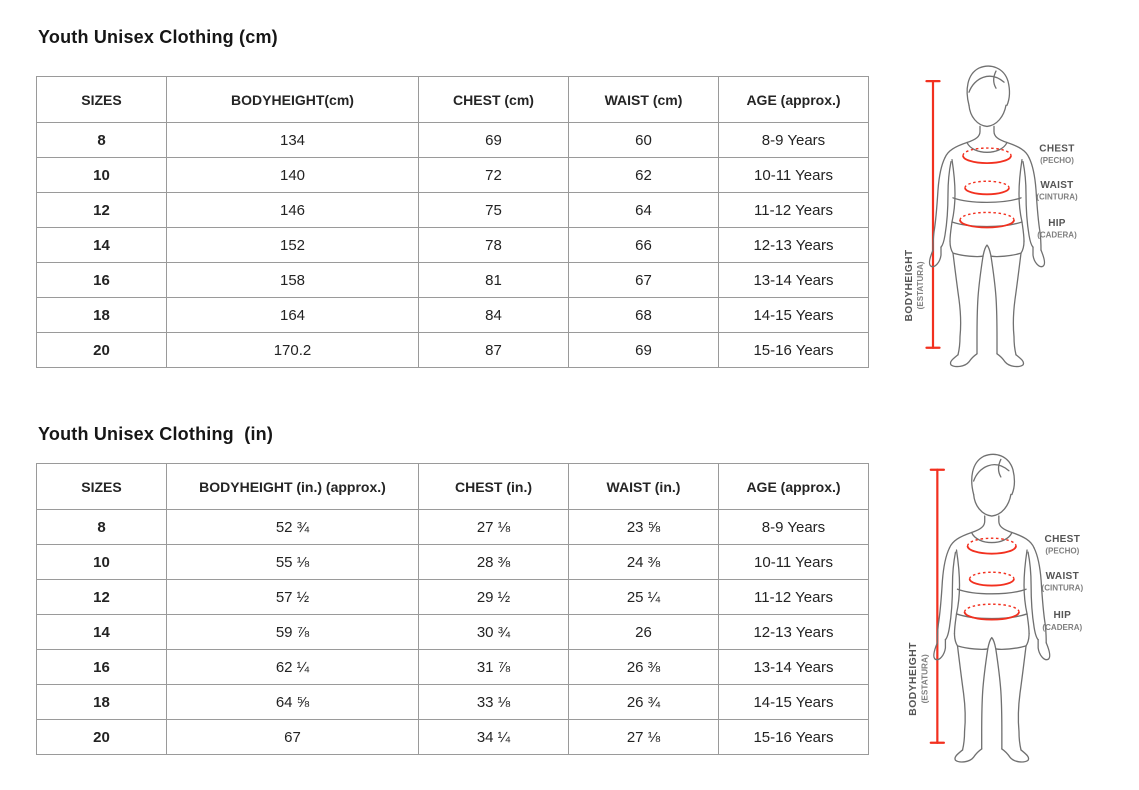  I want to click on value-cell: 134, so click(292, 140).